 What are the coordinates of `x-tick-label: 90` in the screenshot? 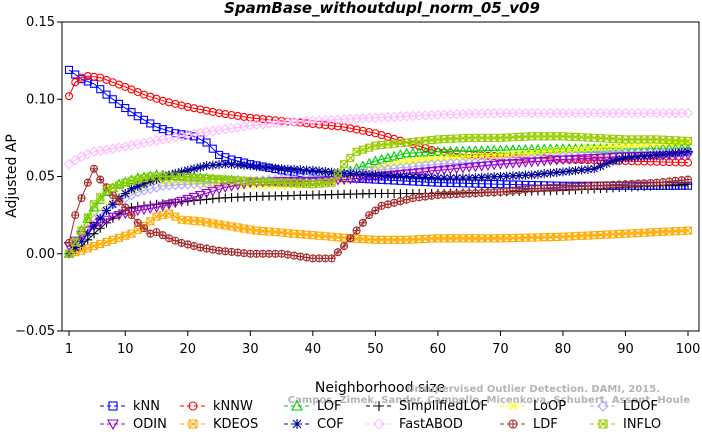 It's located at (625, 349).